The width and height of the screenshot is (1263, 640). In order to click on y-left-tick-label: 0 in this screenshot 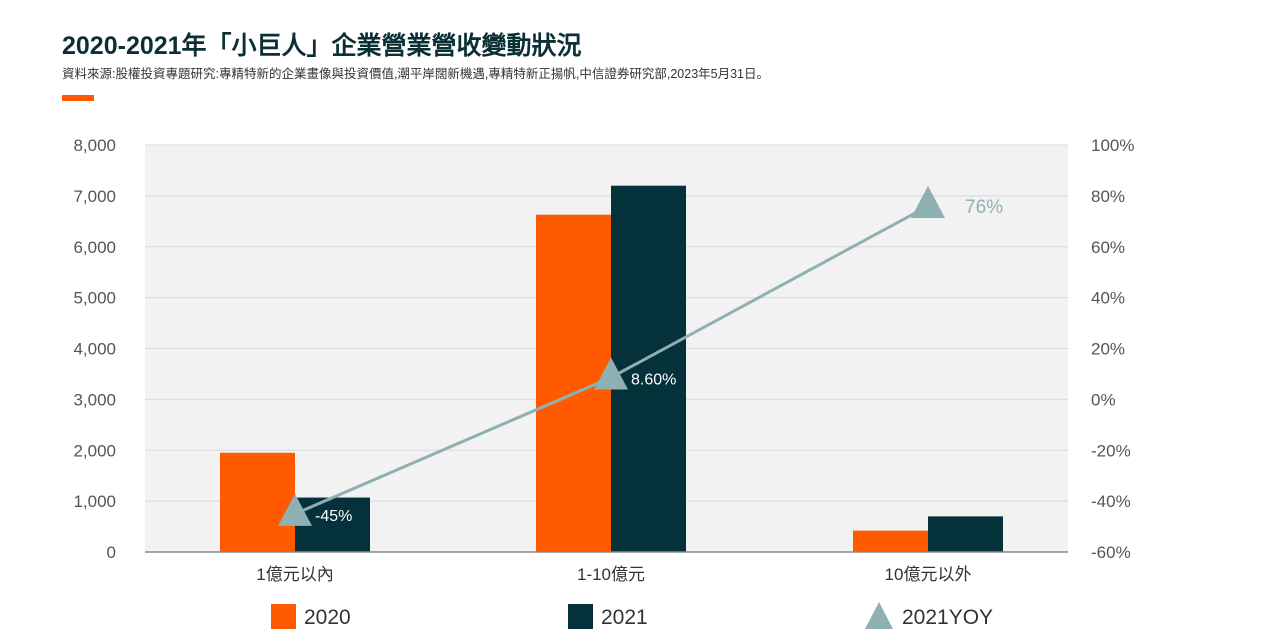, I will do `click(111, 552)`.